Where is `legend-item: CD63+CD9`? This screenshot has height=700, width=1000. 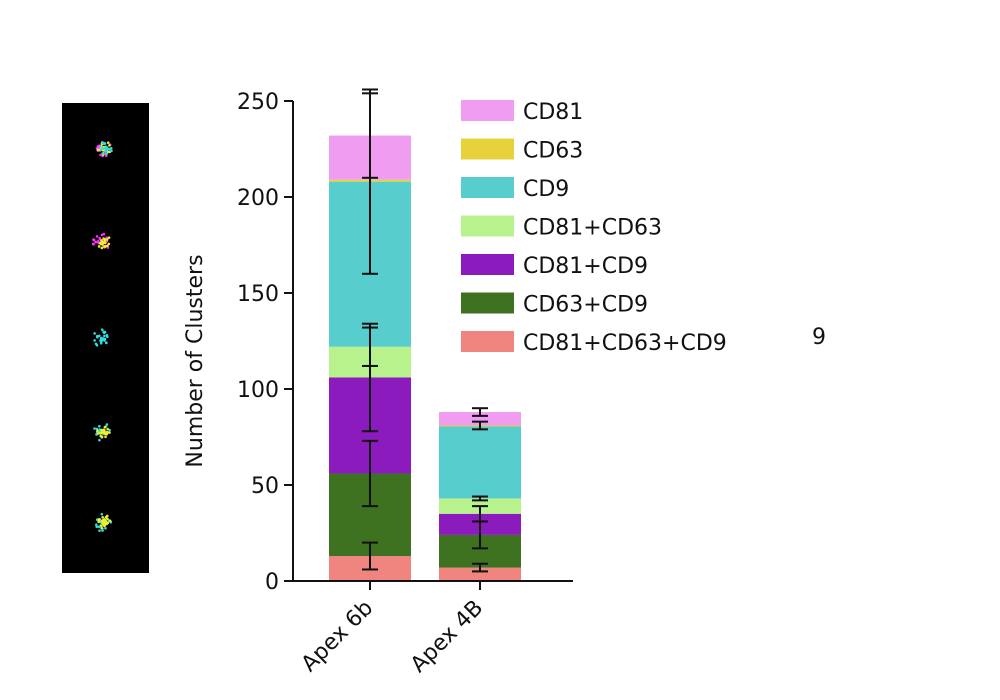 legend-item: CD63+CD9 is located at coordinates (554, 305).